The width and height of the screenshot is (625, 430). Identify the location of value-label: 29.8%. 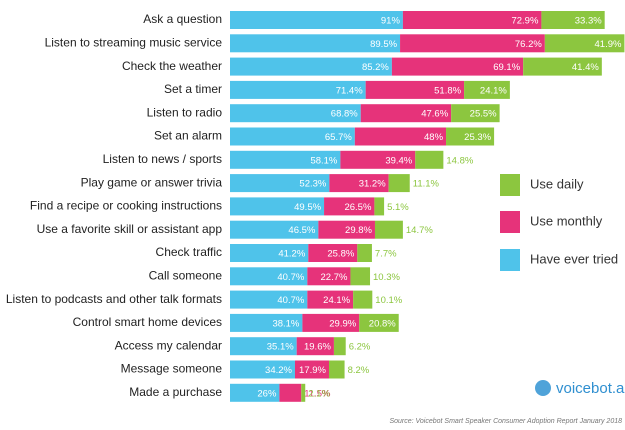
(358, 230).